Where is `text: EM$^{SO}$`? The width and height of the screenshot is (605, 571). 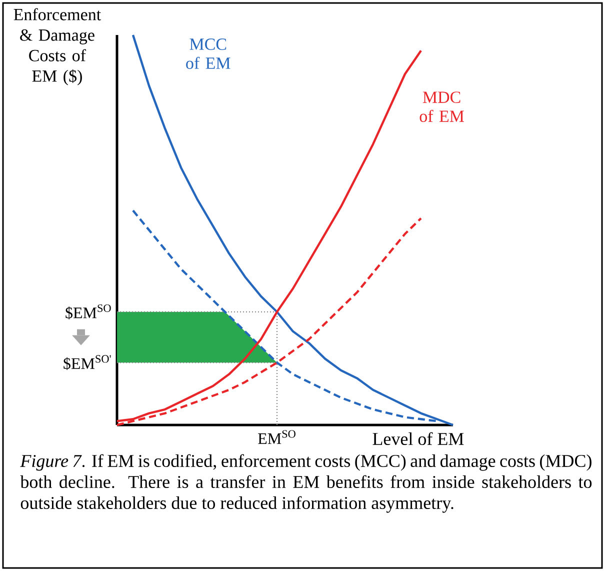 text: EM$^{SO}$ is located at coordinates (277, 437).